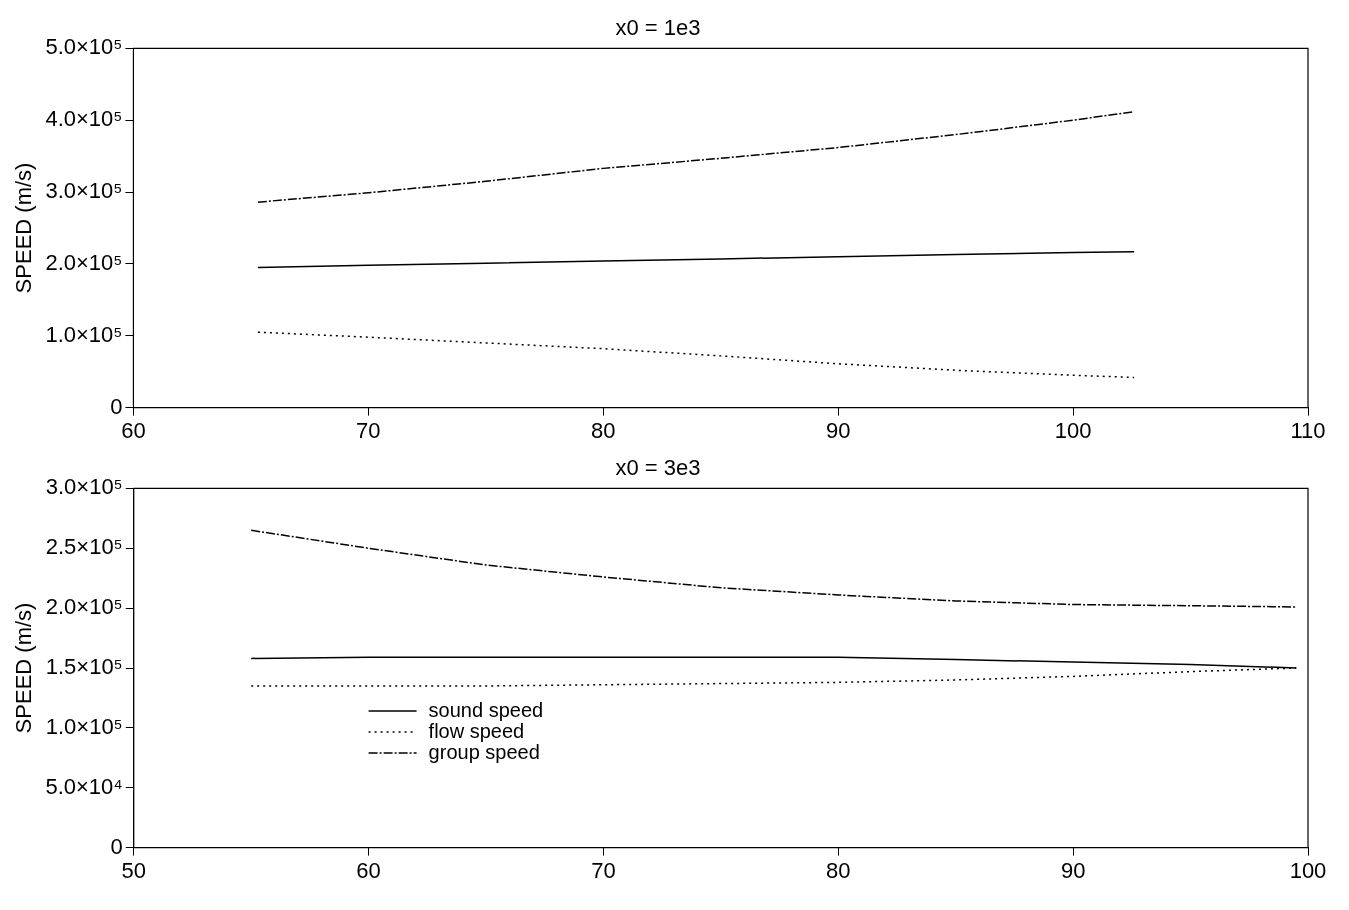 The image size is (1349, 910). Describe the element at coordinates (133, 870) in the screenshot. I see `x-tick-label: 50` at that location.